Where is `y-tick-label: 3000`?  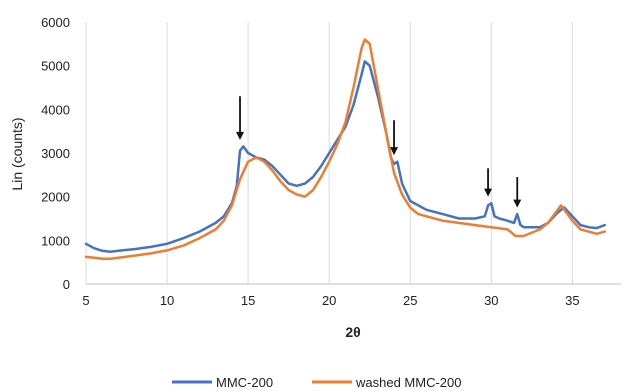 y-tick-label: 3000 is located at coordinates (55, 153).